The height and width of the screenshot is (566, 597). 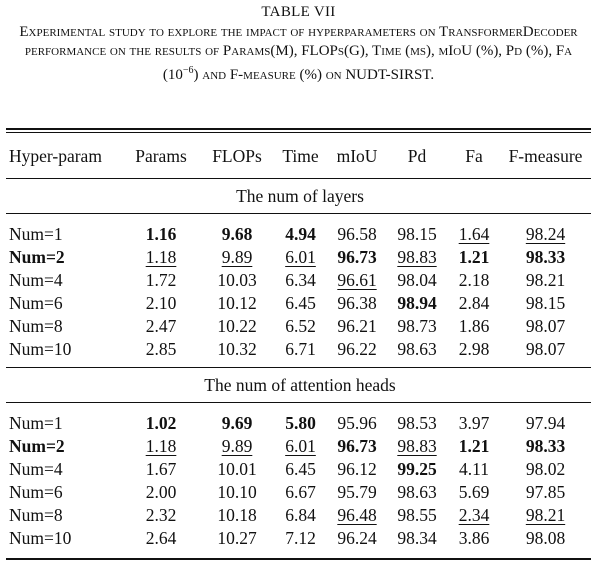 I want to click on data-row: Num=8 2.47 10.22 6.52 96.21 98.73 1.86 98.07, so click(x=298, y=326).